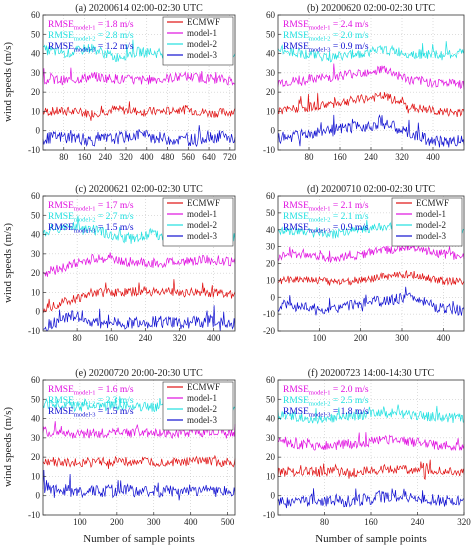 The height and width of the screenshot is (550, 471). What do you see at coordinates (139, 8) in the screenshot?
I see `panel-title: (a) 20200614 02:00-02:30 UTC` at bounding box center [139, 8].